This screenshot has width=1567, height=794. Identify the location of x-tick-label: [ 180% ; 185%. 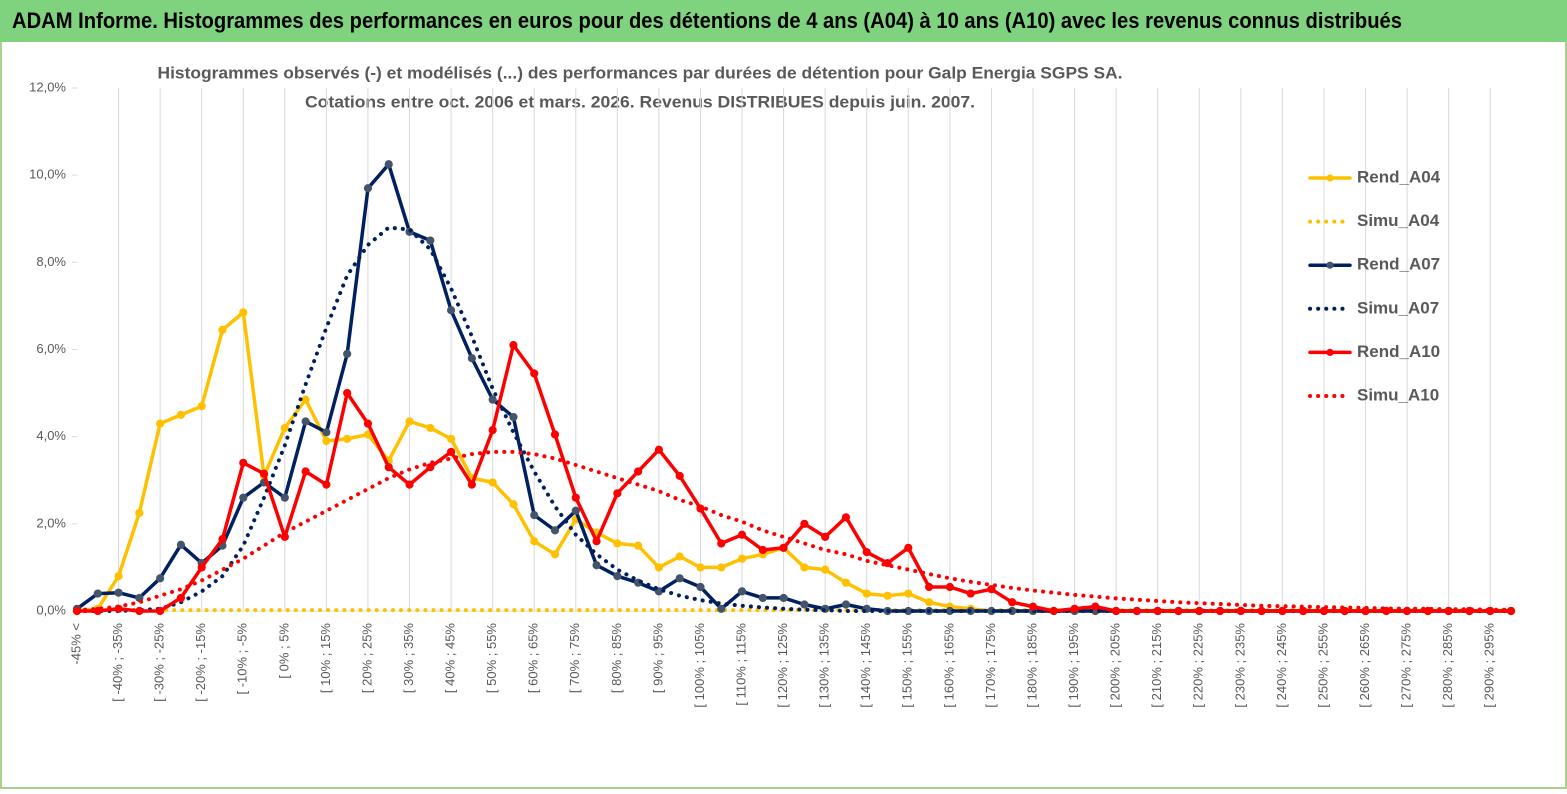
(1031, 665).